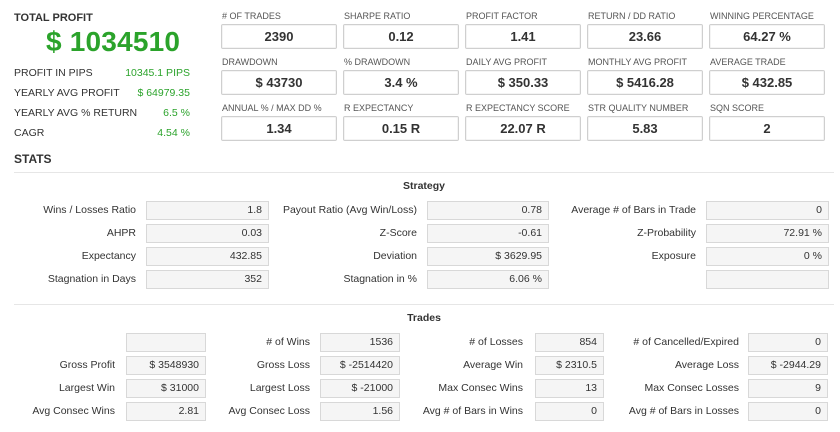 The image size is (840, 432). I want to click on stat-label: Max Consec Wins, so click(480, 388).